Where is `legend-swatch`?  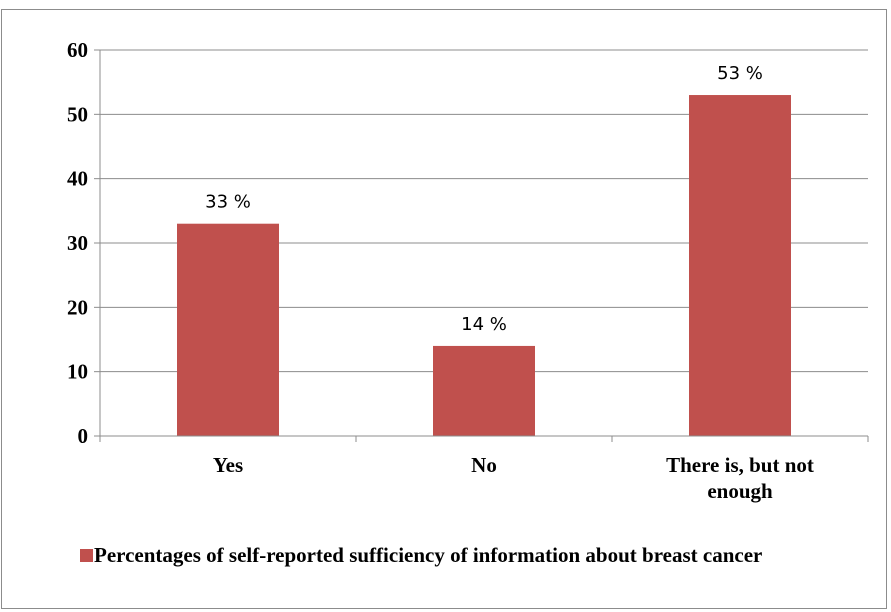 legend-swatch is located at coordinates (86, 555).